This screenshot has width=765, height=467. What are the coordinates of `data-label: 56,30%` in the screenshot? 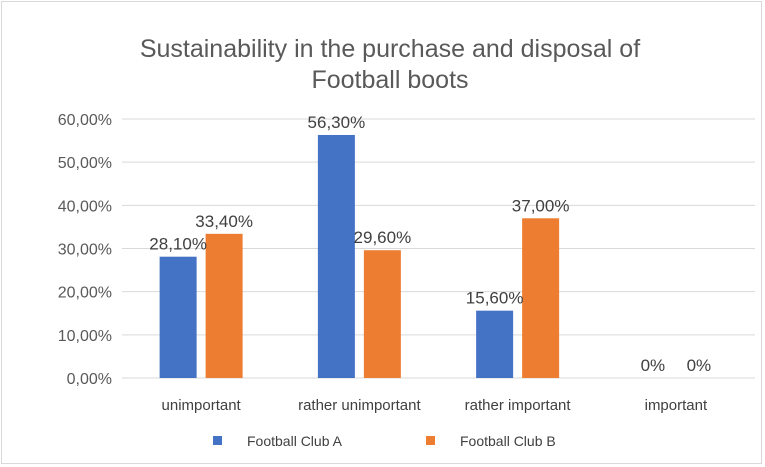 It's located at (337, 122).